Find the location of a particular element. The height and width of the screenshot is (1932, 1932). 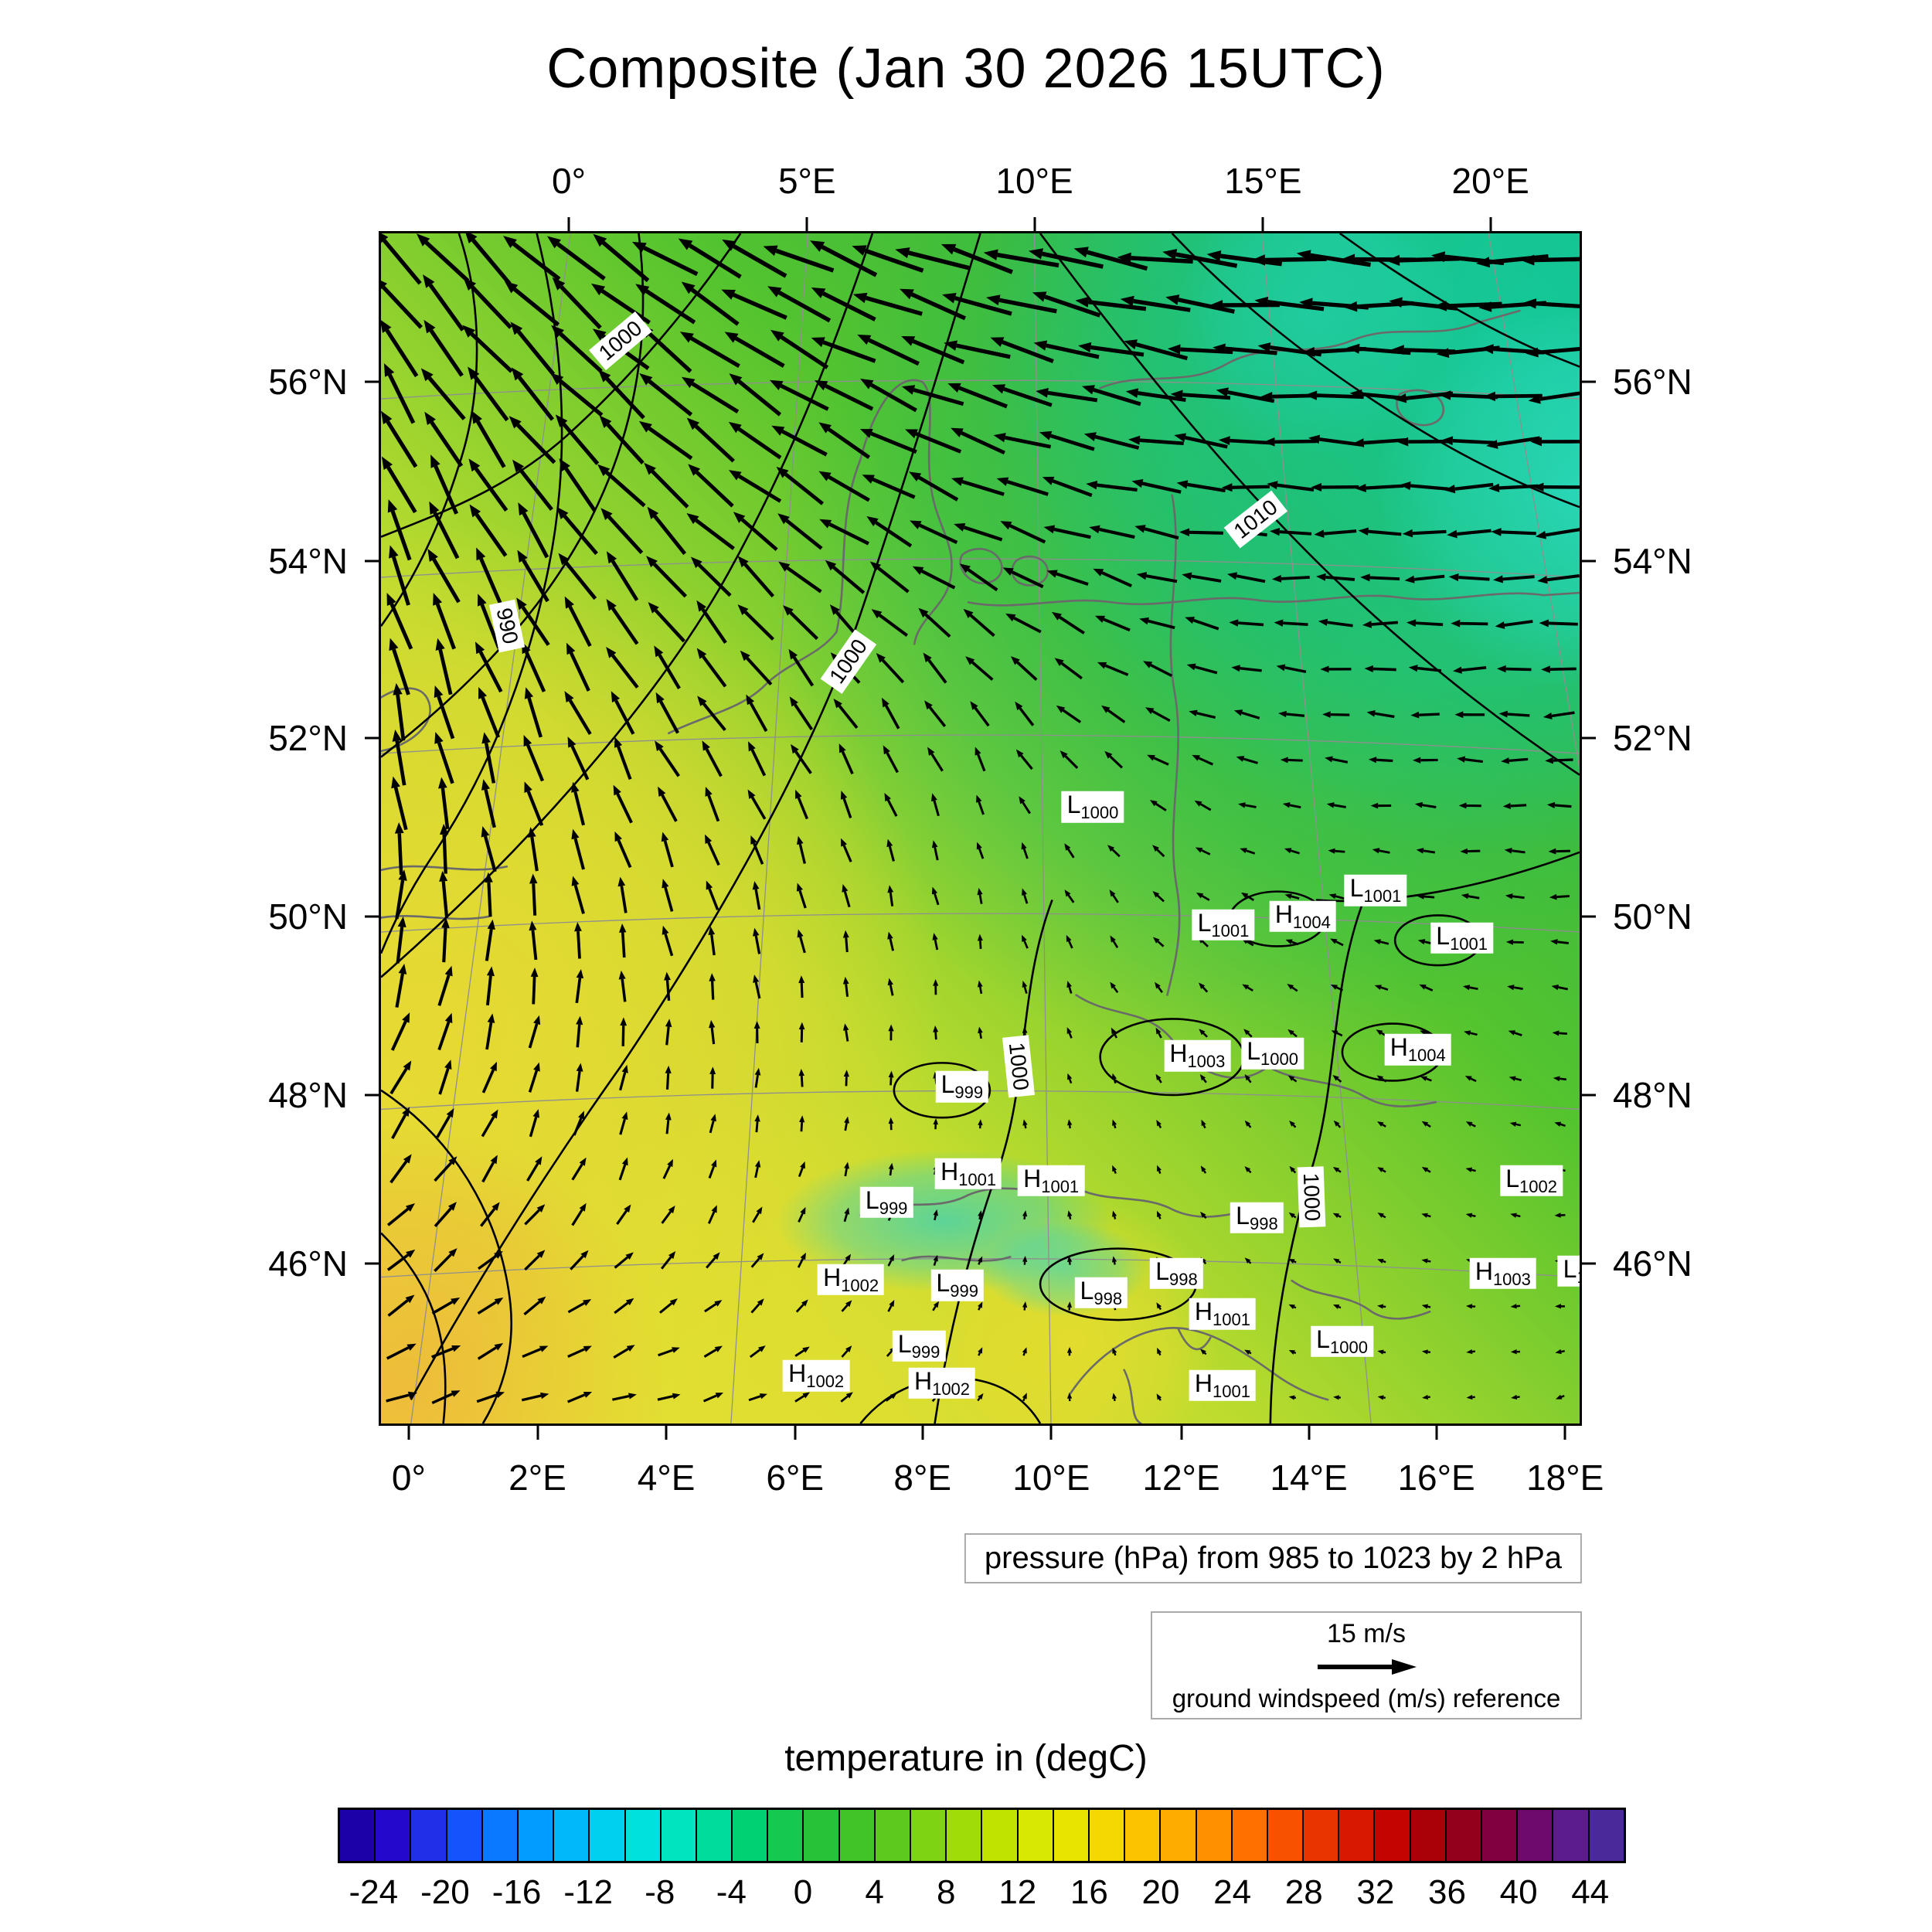

axis-label-right: 52°N is located at coordinates (1653, 738).